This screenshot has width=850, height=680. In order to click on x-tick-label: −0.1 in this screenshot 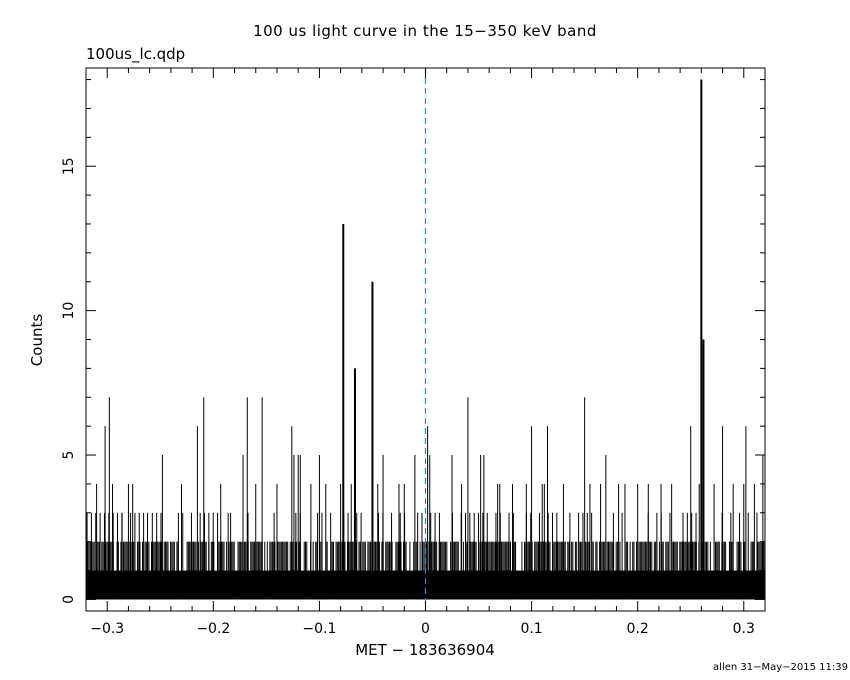, I will do `click(319, 629)`.